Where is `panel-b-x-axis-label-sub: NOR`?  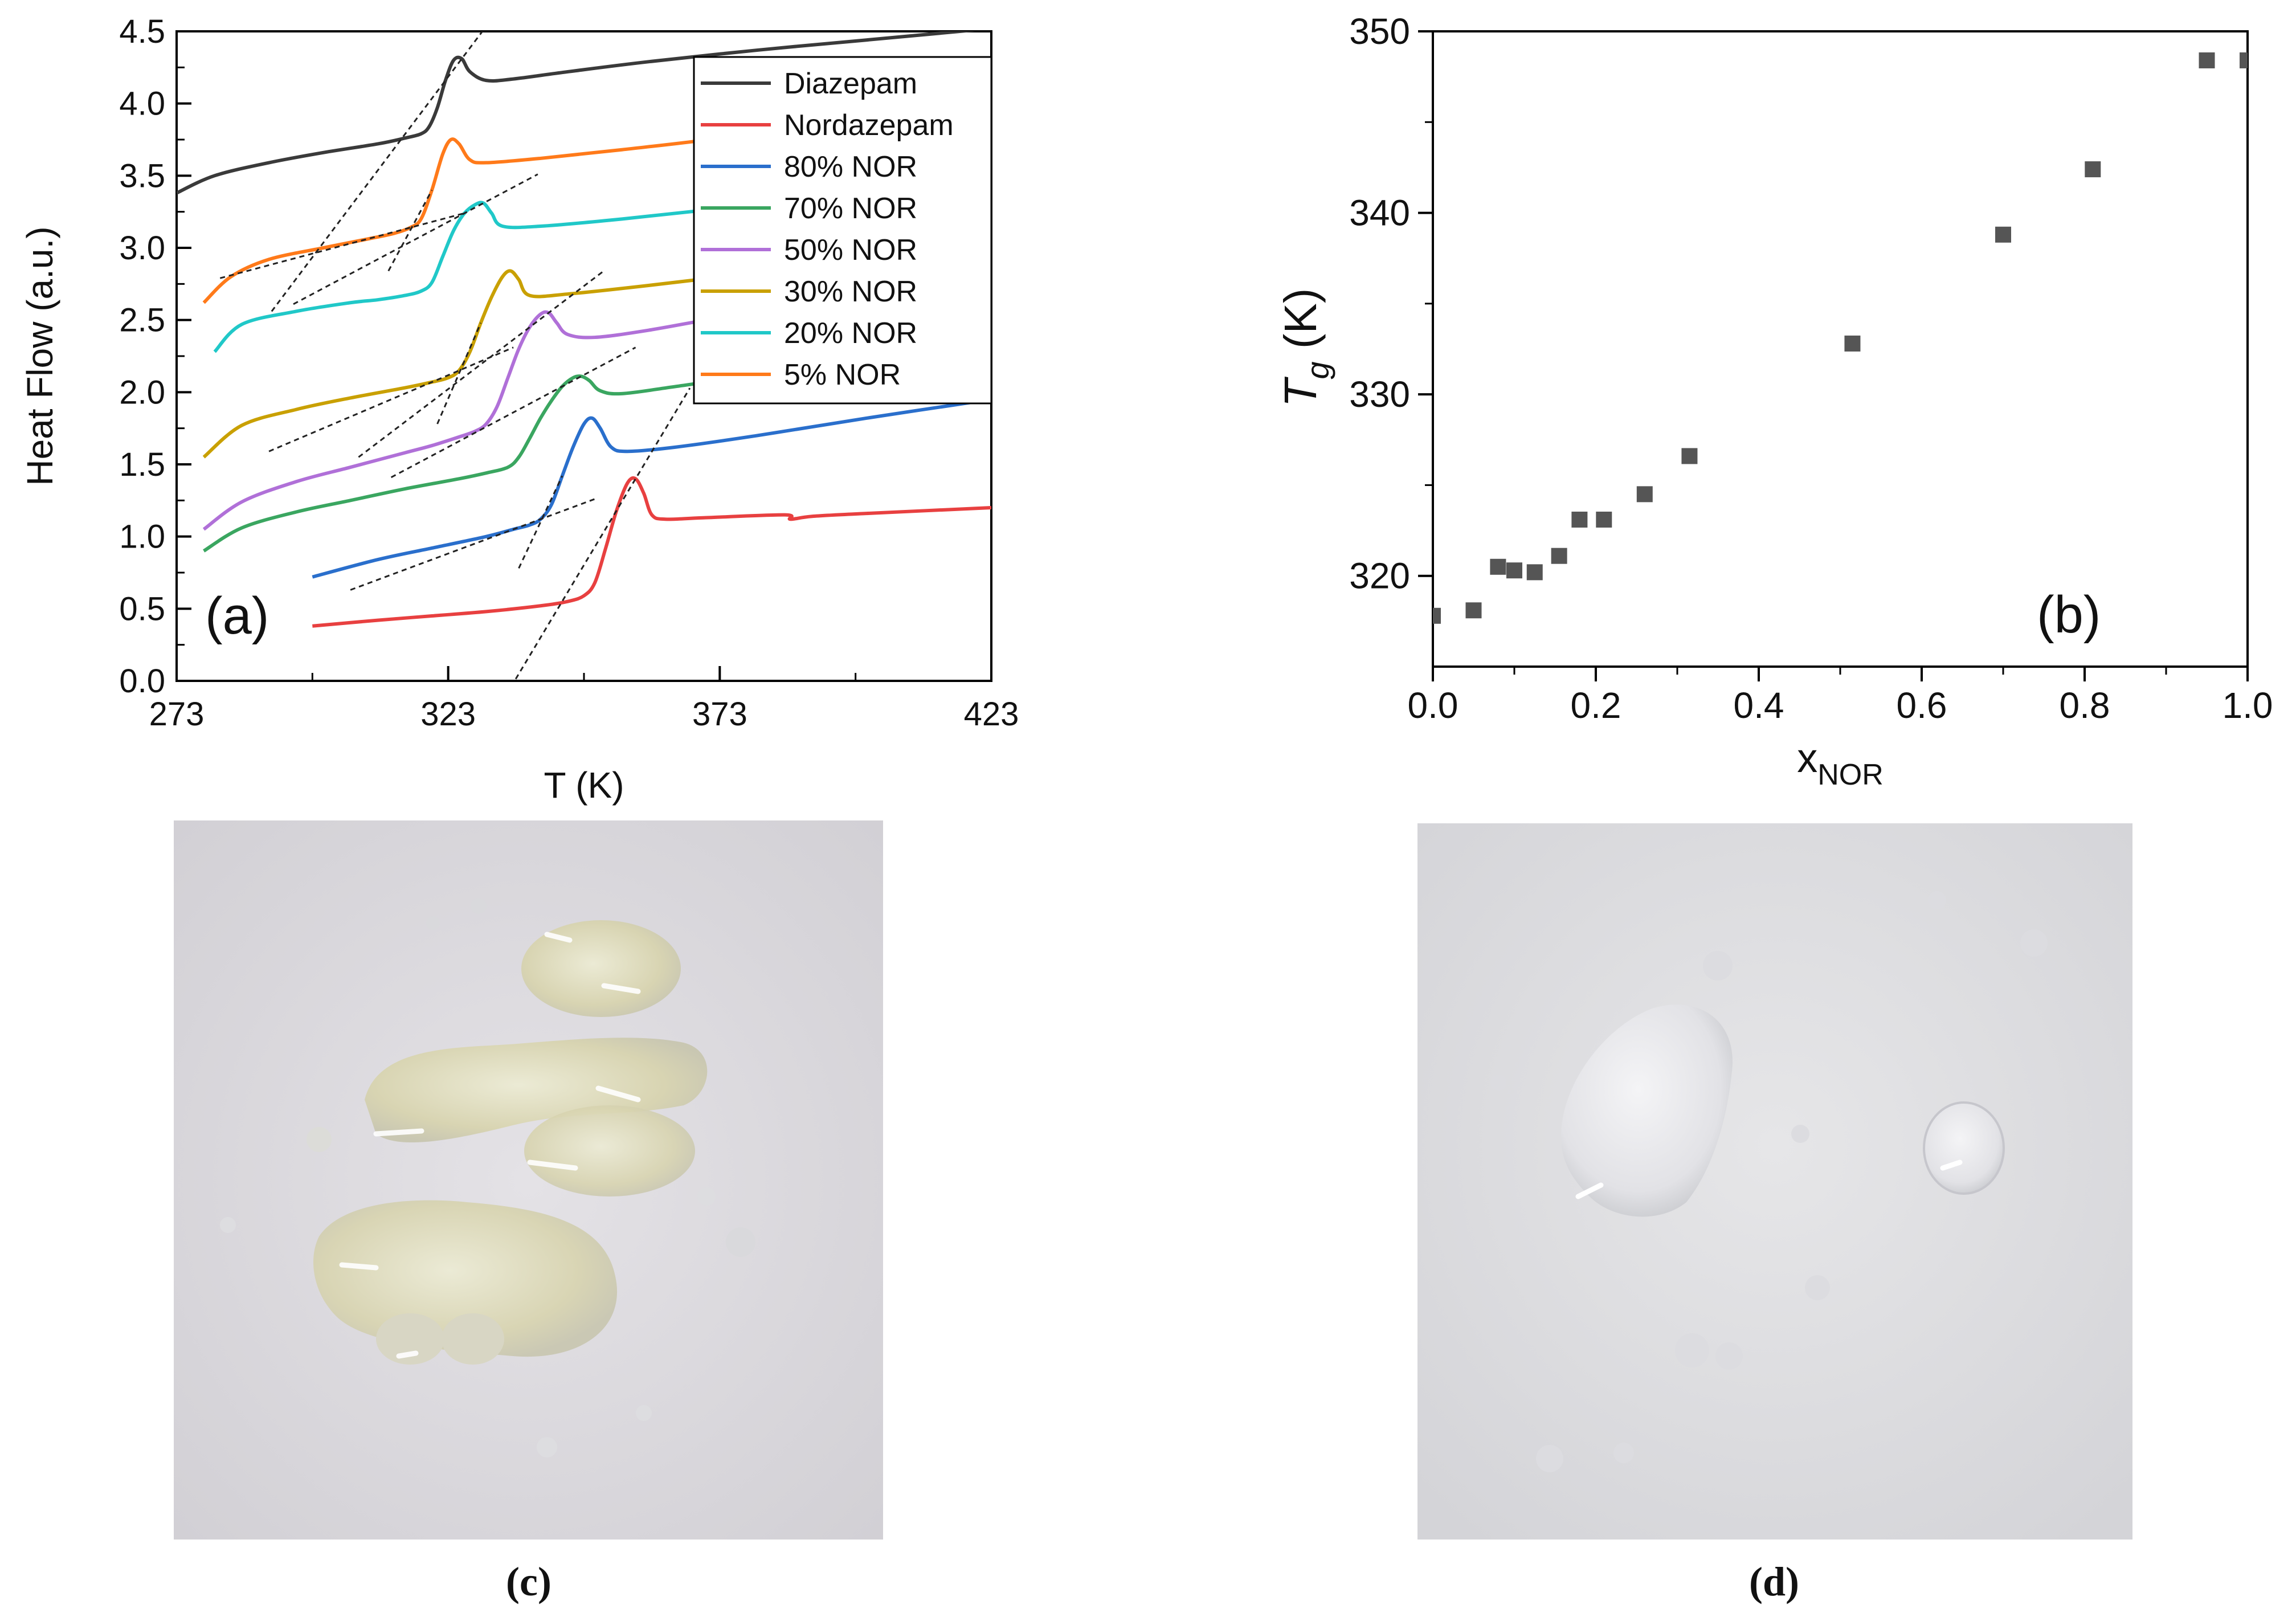
panel-b-x-axis-label-sub: NOR is located at coordinates (1851, 774).